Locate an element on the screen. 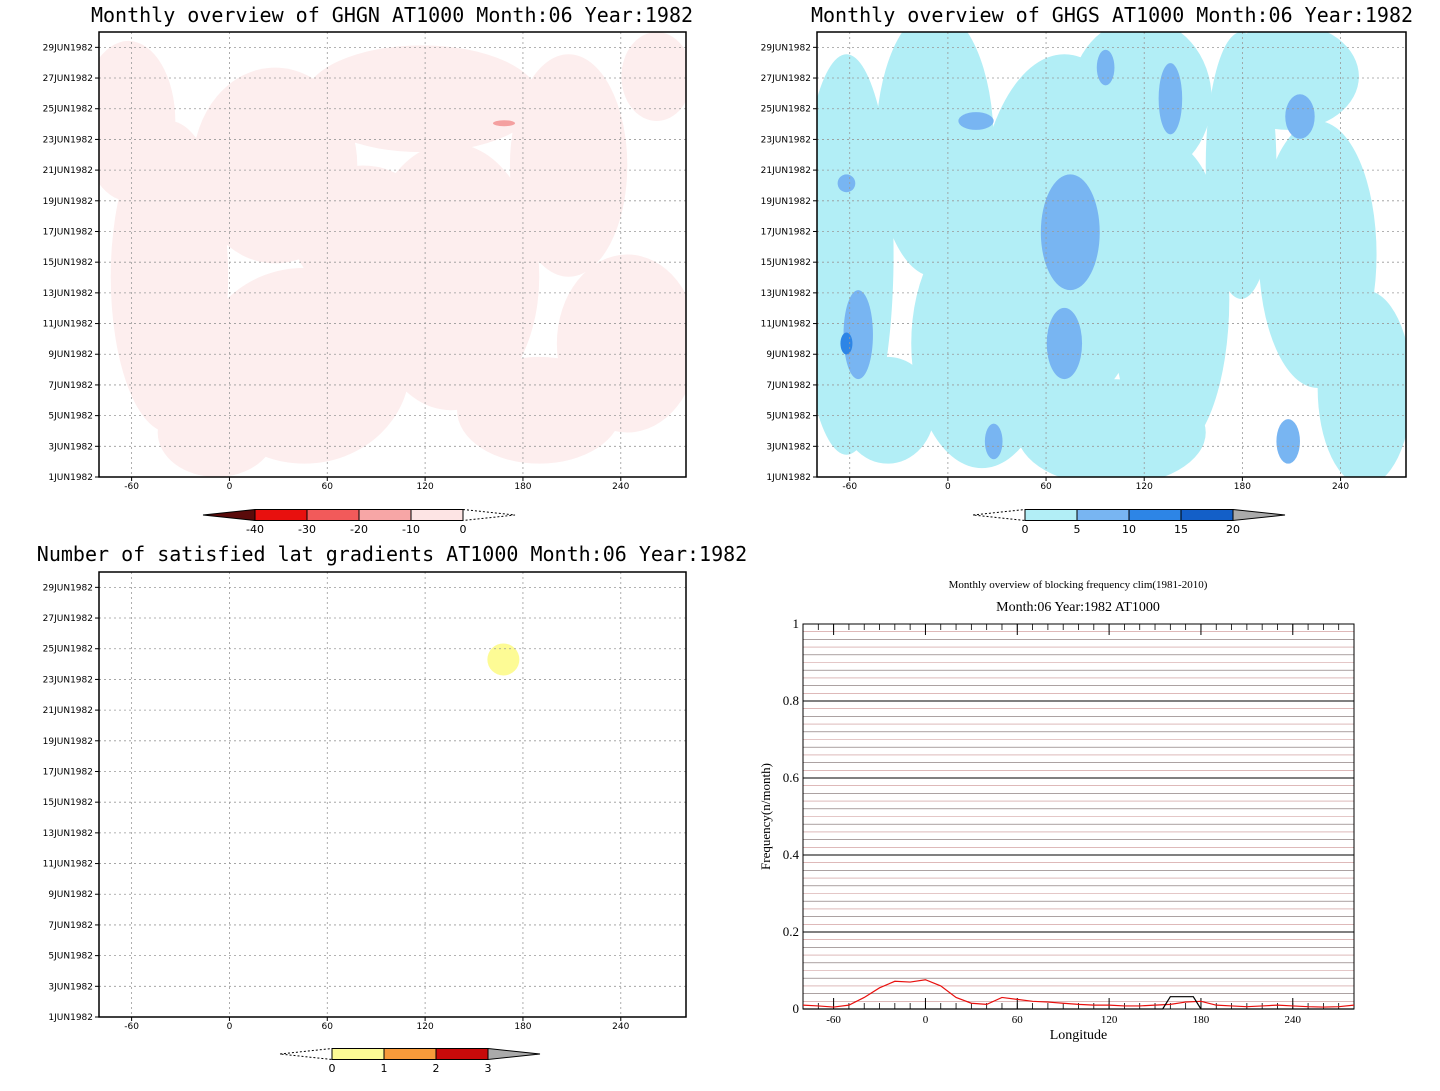 This screenshot has height=1091, width=1440. heatmap-field is located at coordinates (503, 659).